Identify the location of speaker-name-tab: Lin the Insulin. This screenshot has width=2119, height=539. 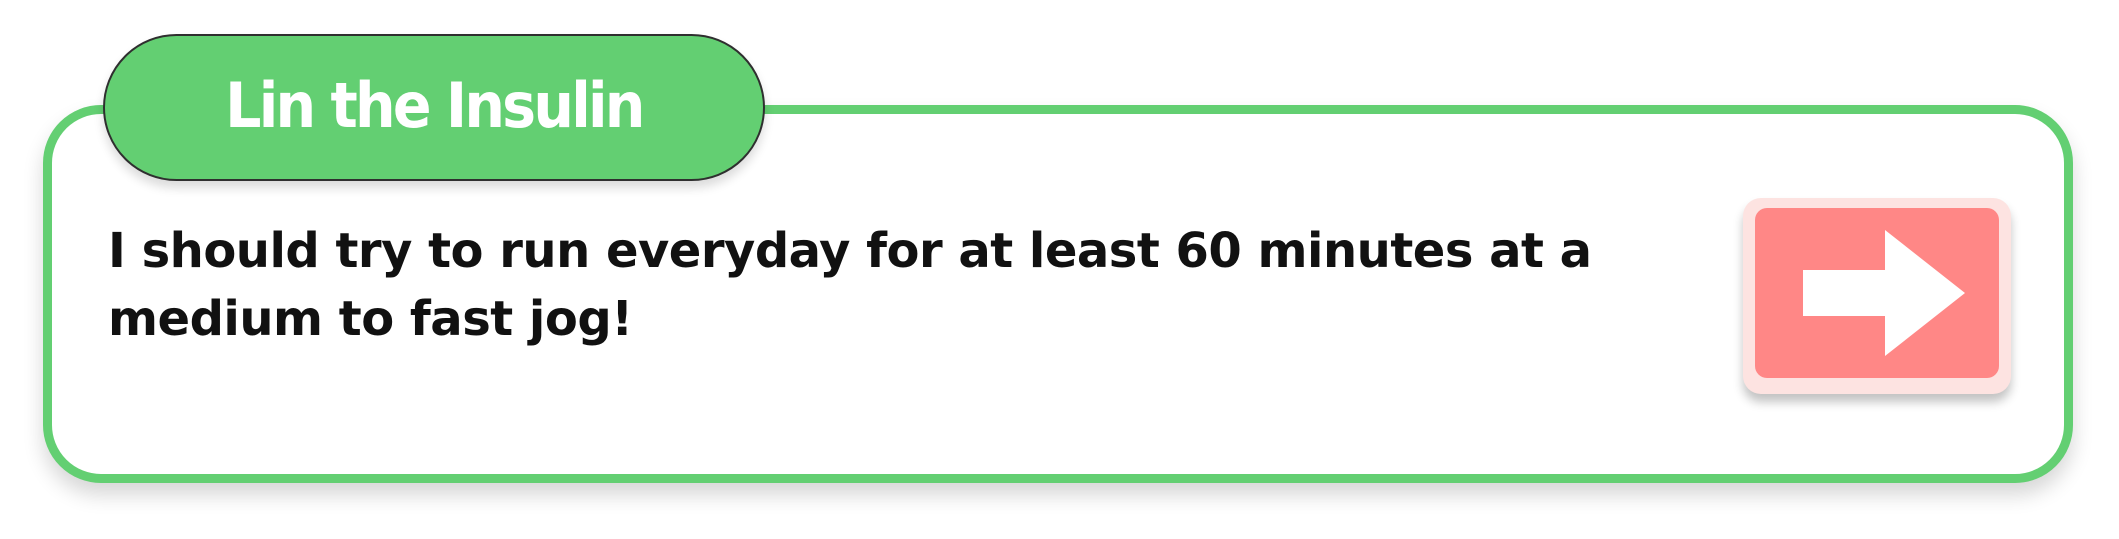
(434, 107).